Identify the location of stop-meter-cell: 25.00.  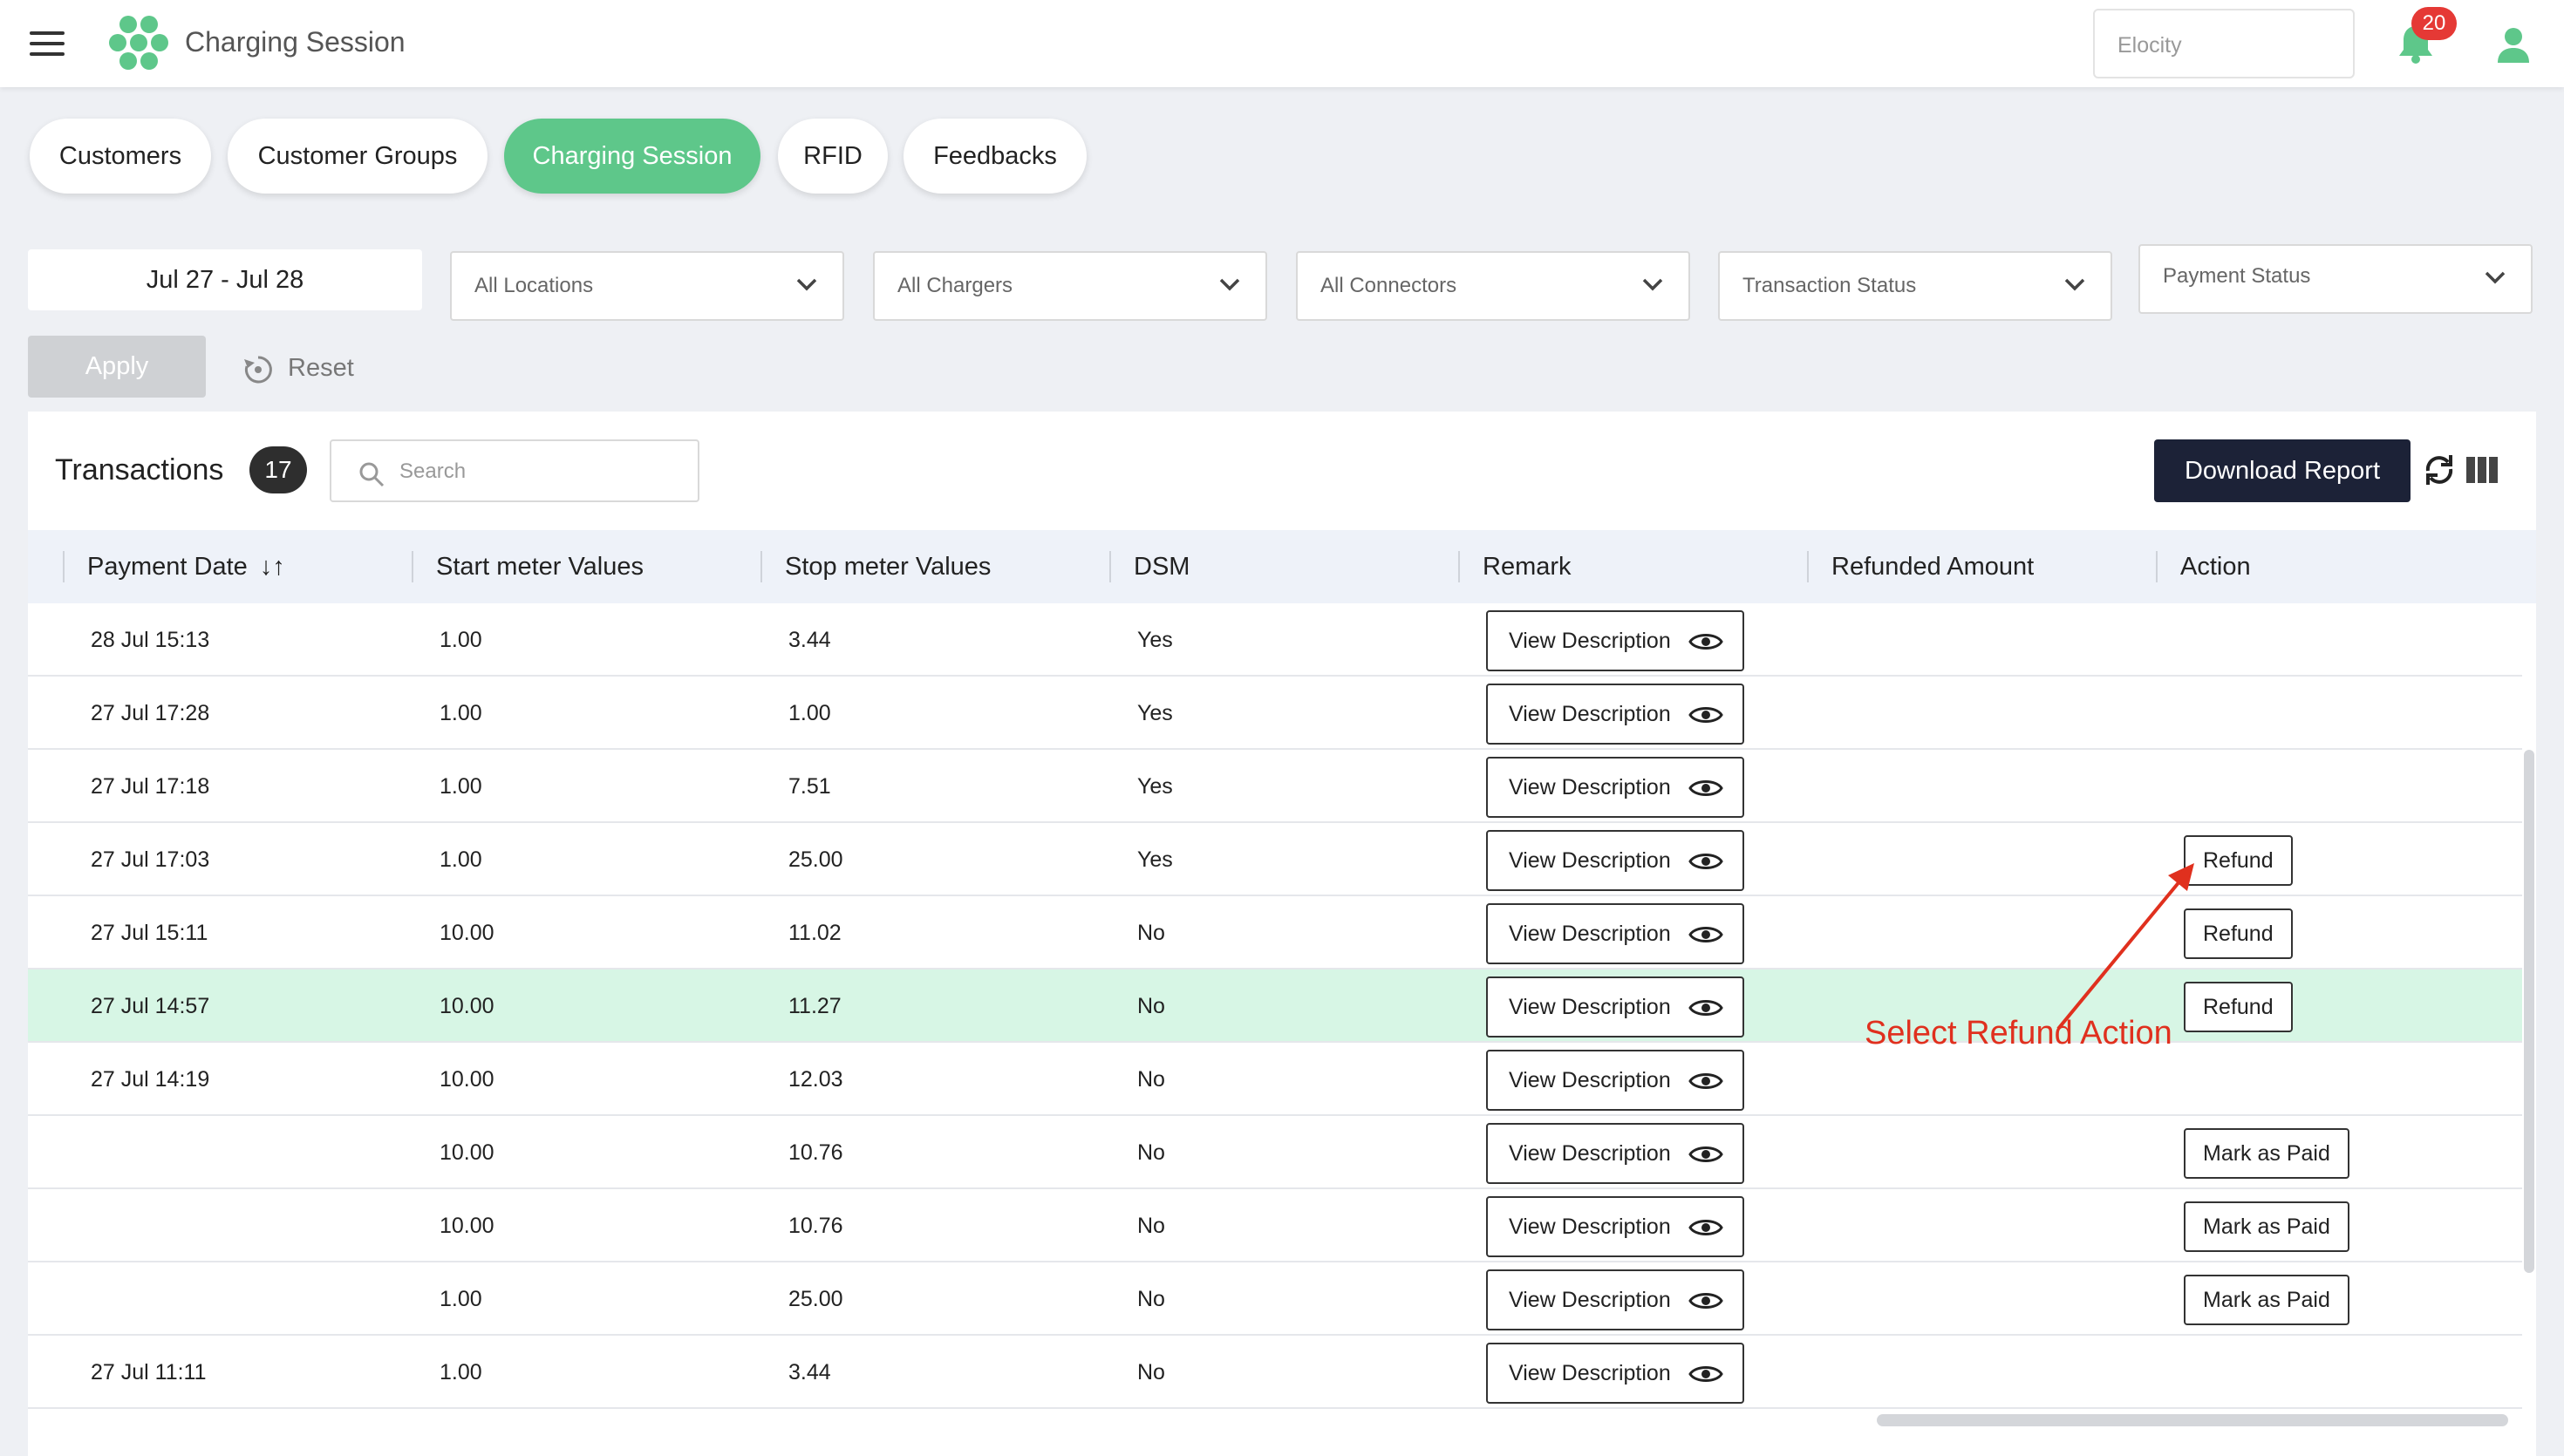
(815, 859).